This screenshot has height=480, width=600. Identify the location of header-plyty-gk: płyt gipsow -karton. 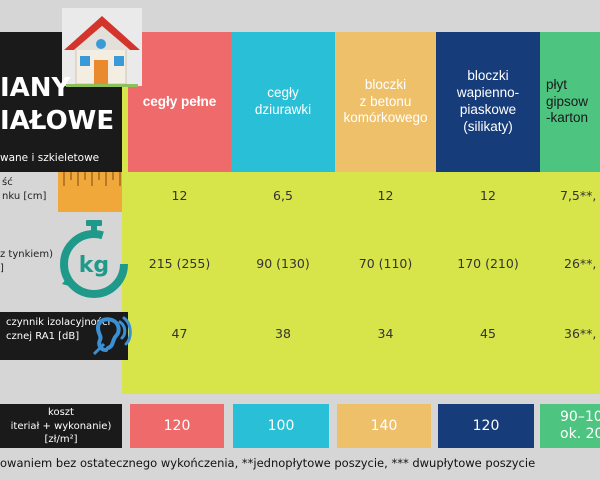
(570, 102).